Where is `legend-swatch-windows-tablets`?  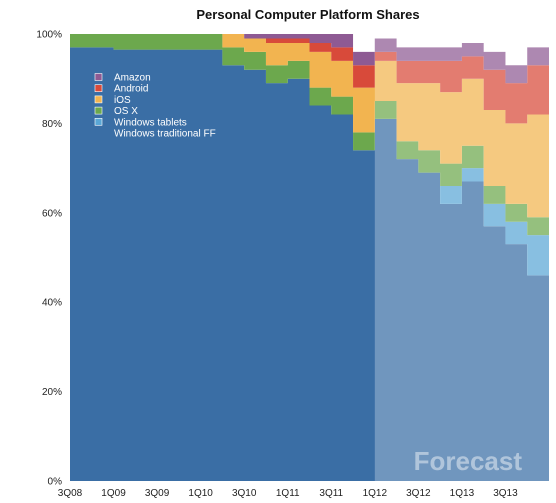
legend-swatch-windows-tablets is located at coordinates (98, 122).